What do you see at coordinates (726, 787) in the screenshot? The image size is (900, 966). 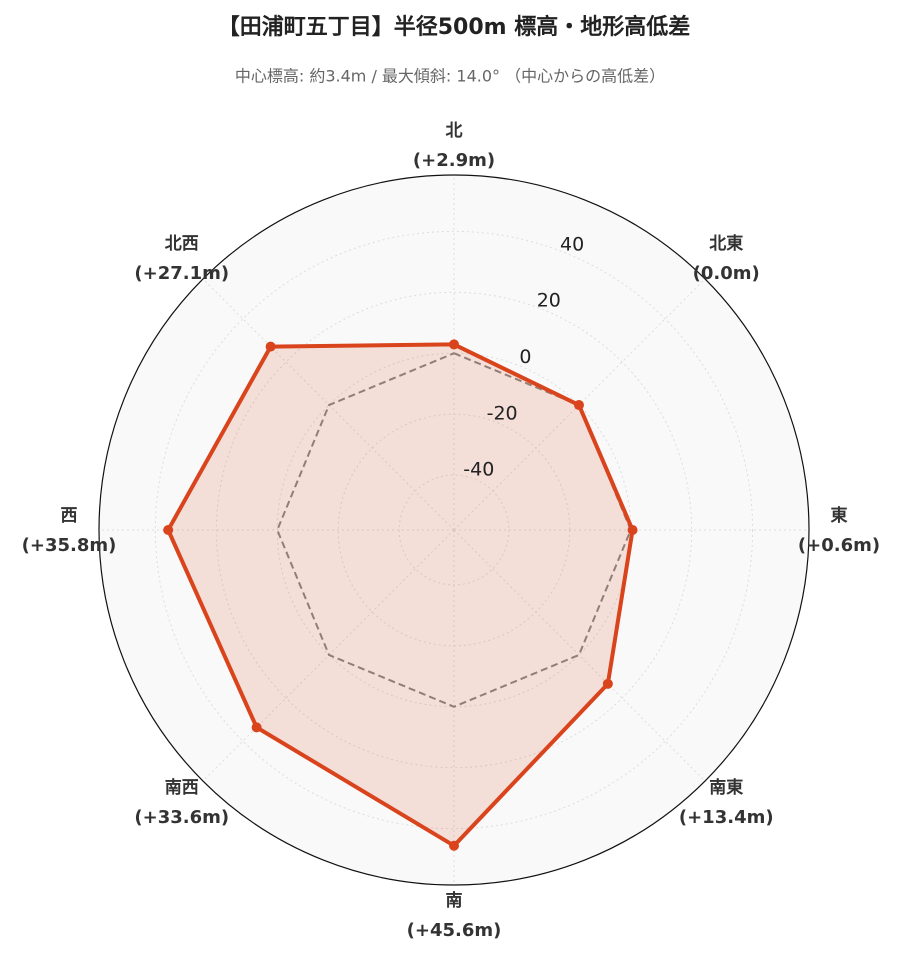 I see `category-label: 南東` at bounding box center [726, 787].